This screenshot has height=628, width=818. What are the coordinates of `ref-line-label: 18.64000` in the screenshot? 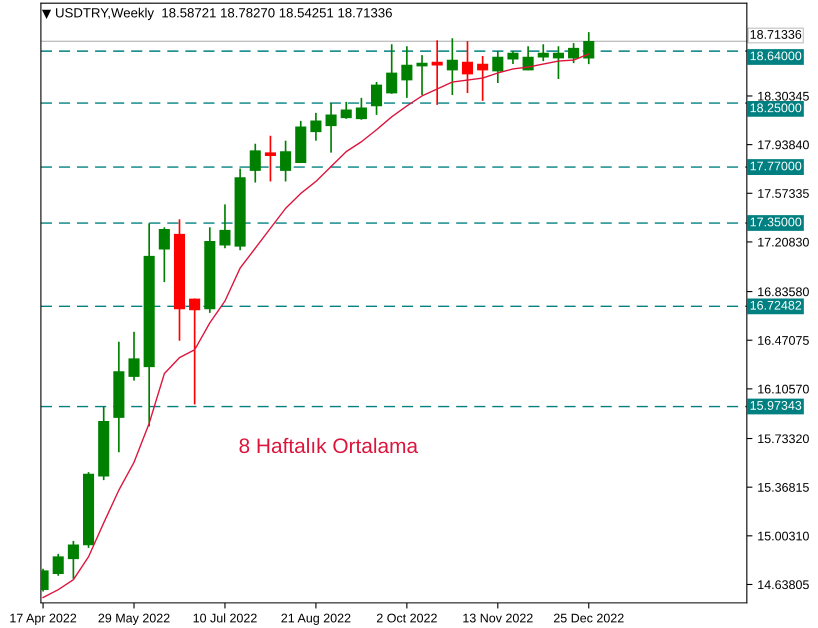 It's located at (776, 55).